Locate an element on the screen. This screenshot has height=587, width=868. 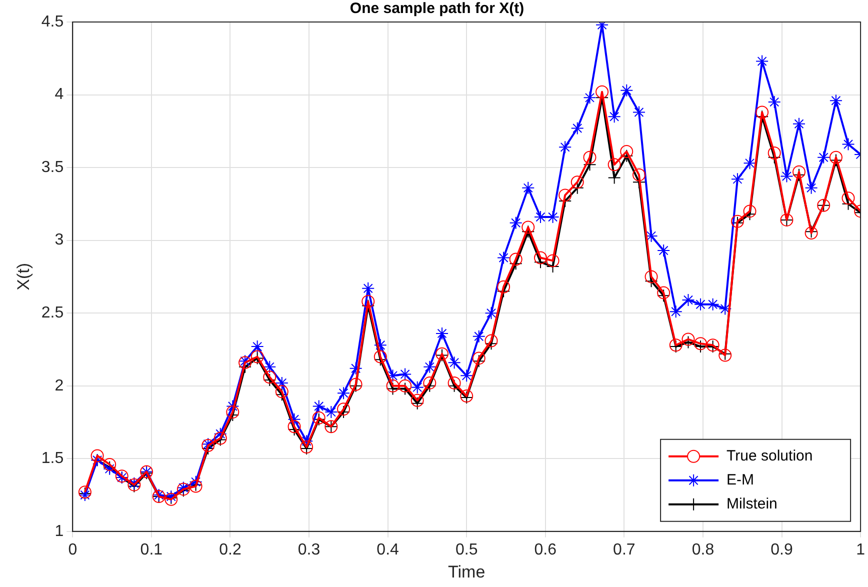
x-tick-label: 0.9 is located at coordinates (781, 549).